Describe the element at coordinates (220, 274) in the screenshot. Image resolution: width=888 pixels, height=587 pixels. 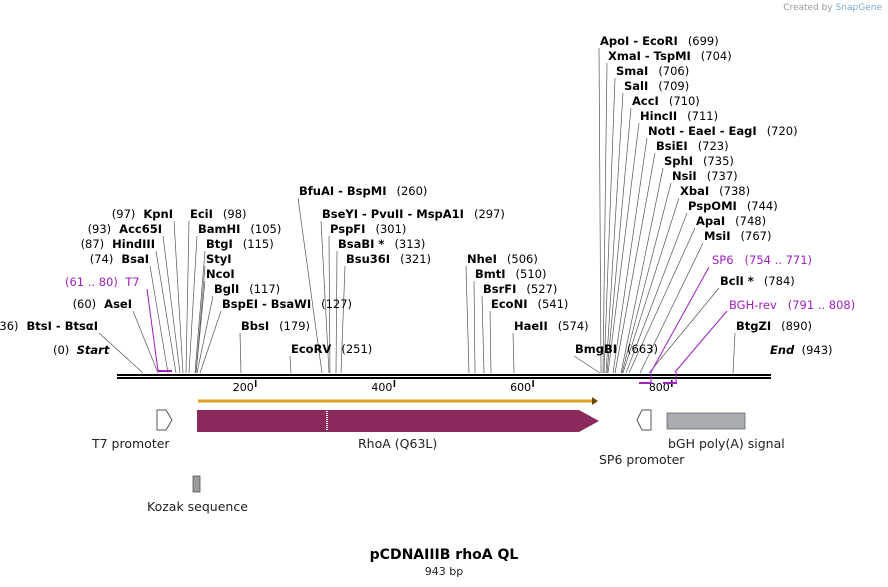
I see `enzyme-label: NcoI` at that location.